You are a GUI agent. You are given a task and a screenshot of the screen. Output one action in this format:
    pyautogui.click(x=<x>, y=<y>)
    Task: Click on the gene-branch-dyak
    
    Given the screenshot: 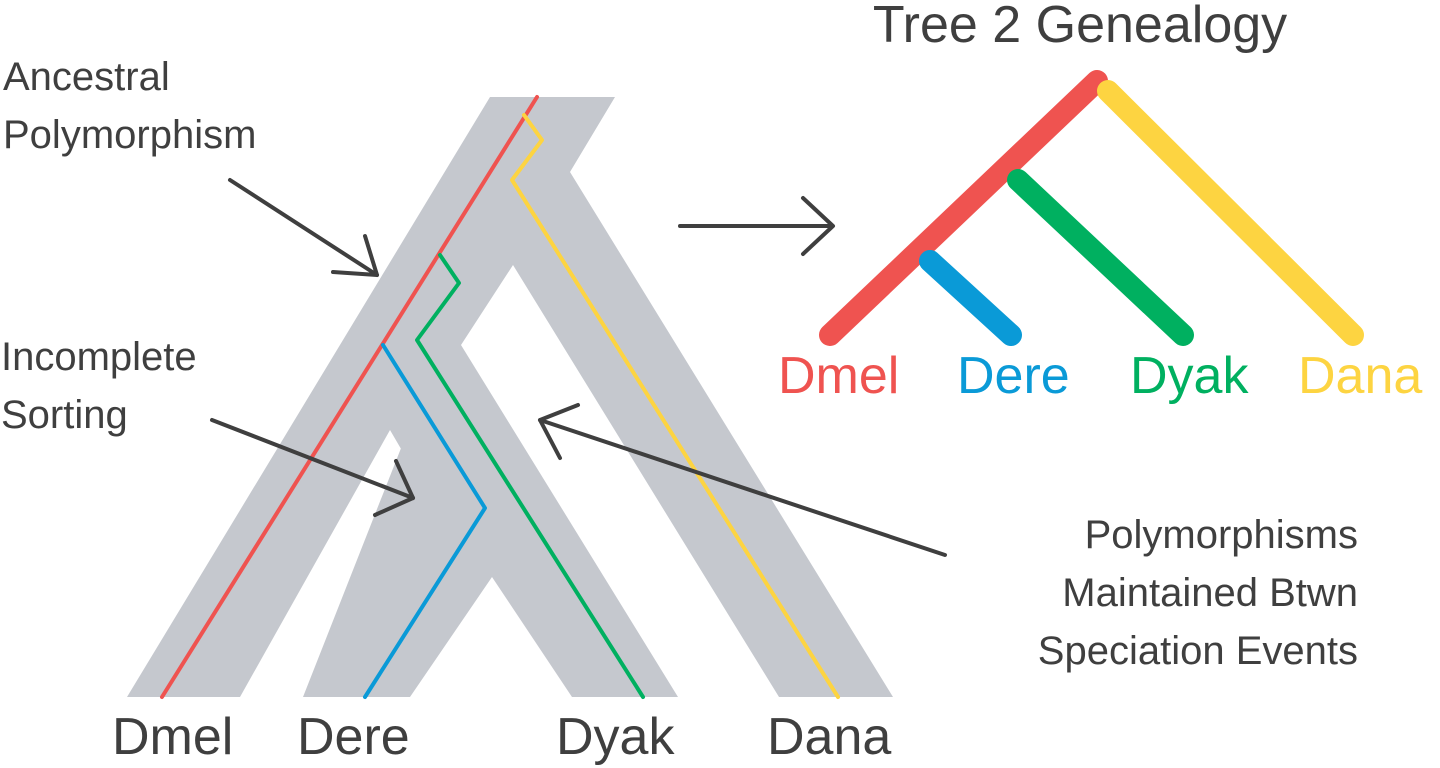 What is the action you would take?
    pyautogui.click(x=1100, y=257)
    